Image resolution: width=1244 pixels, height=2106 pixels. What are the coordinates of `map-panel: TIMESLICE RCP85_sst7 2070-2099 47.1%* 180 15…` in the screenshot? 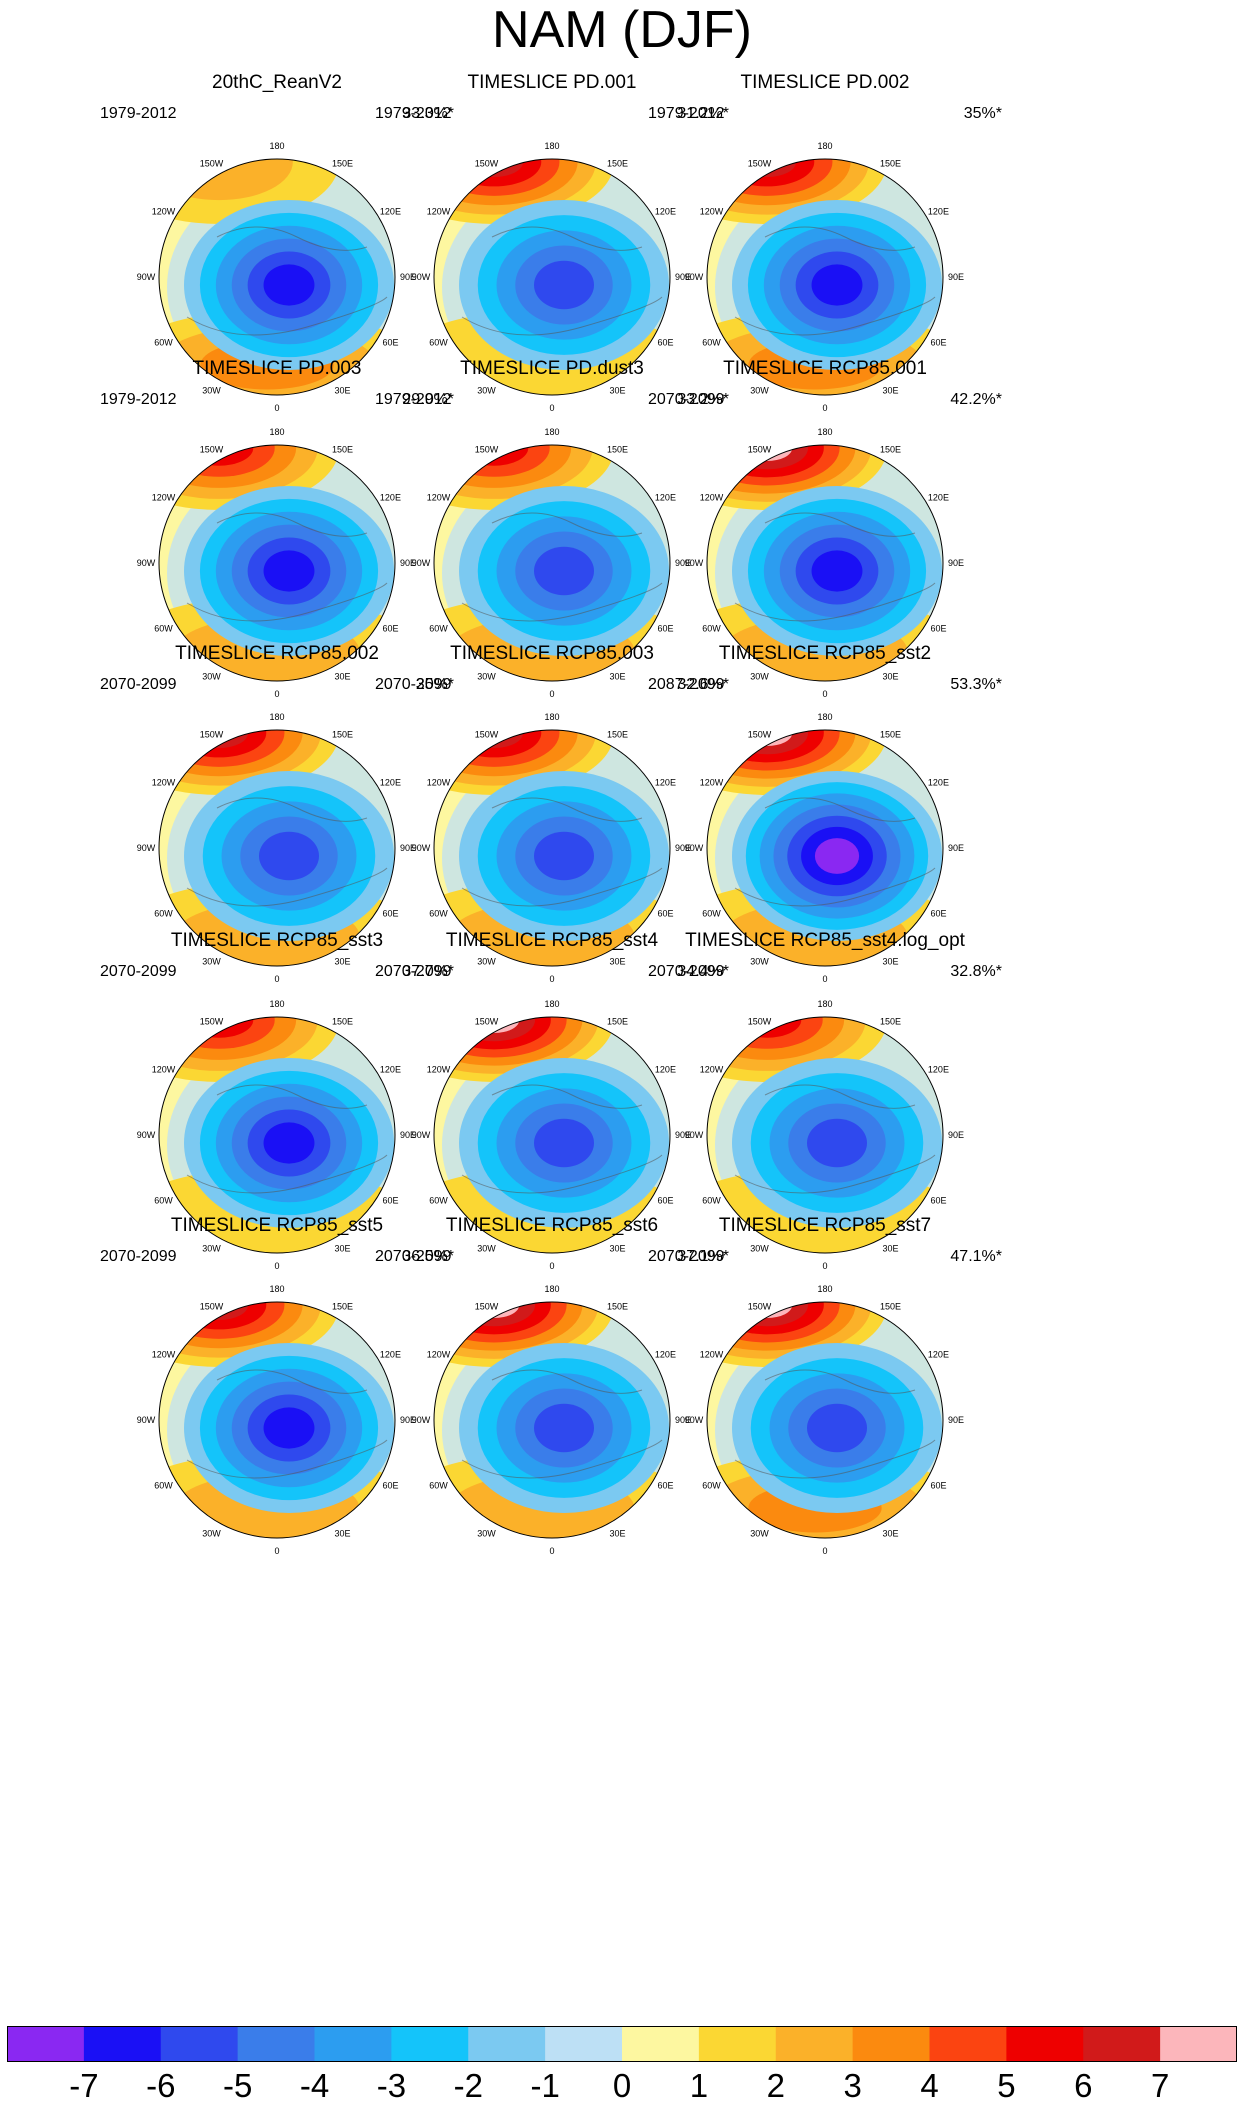 It's located at (825, 1407).